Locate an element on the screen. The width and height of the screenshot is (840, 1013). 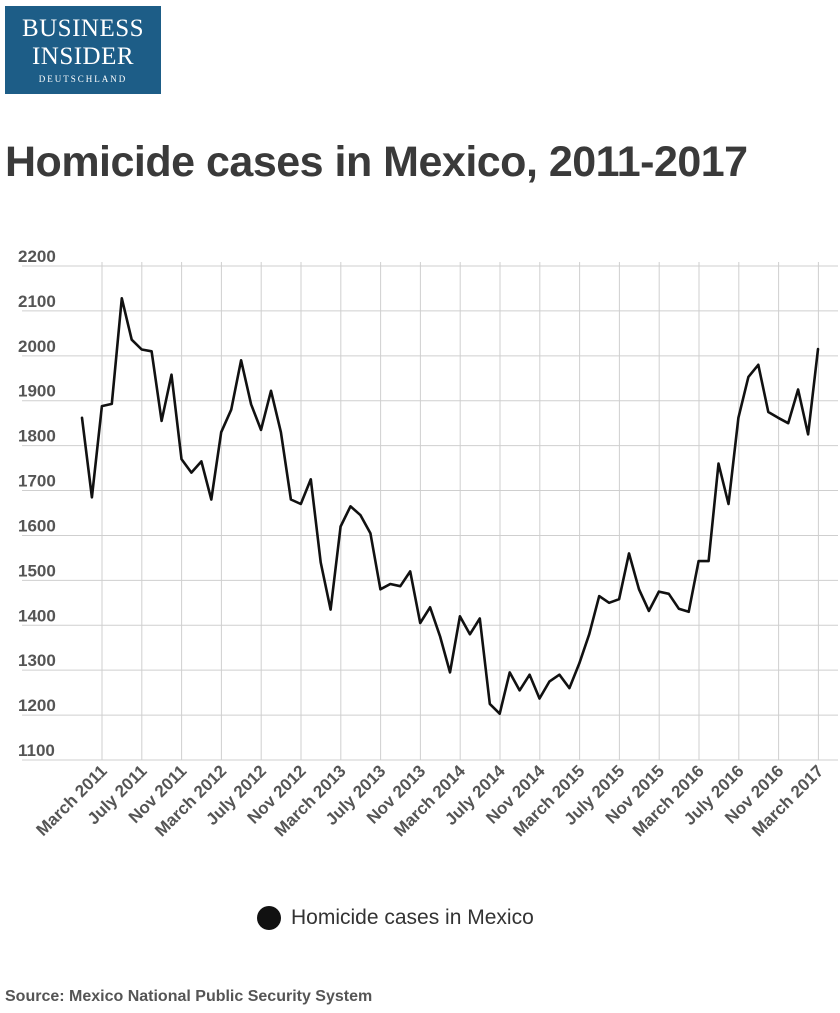
y-tick-label: 1800 is located at coordinates (37, 436).